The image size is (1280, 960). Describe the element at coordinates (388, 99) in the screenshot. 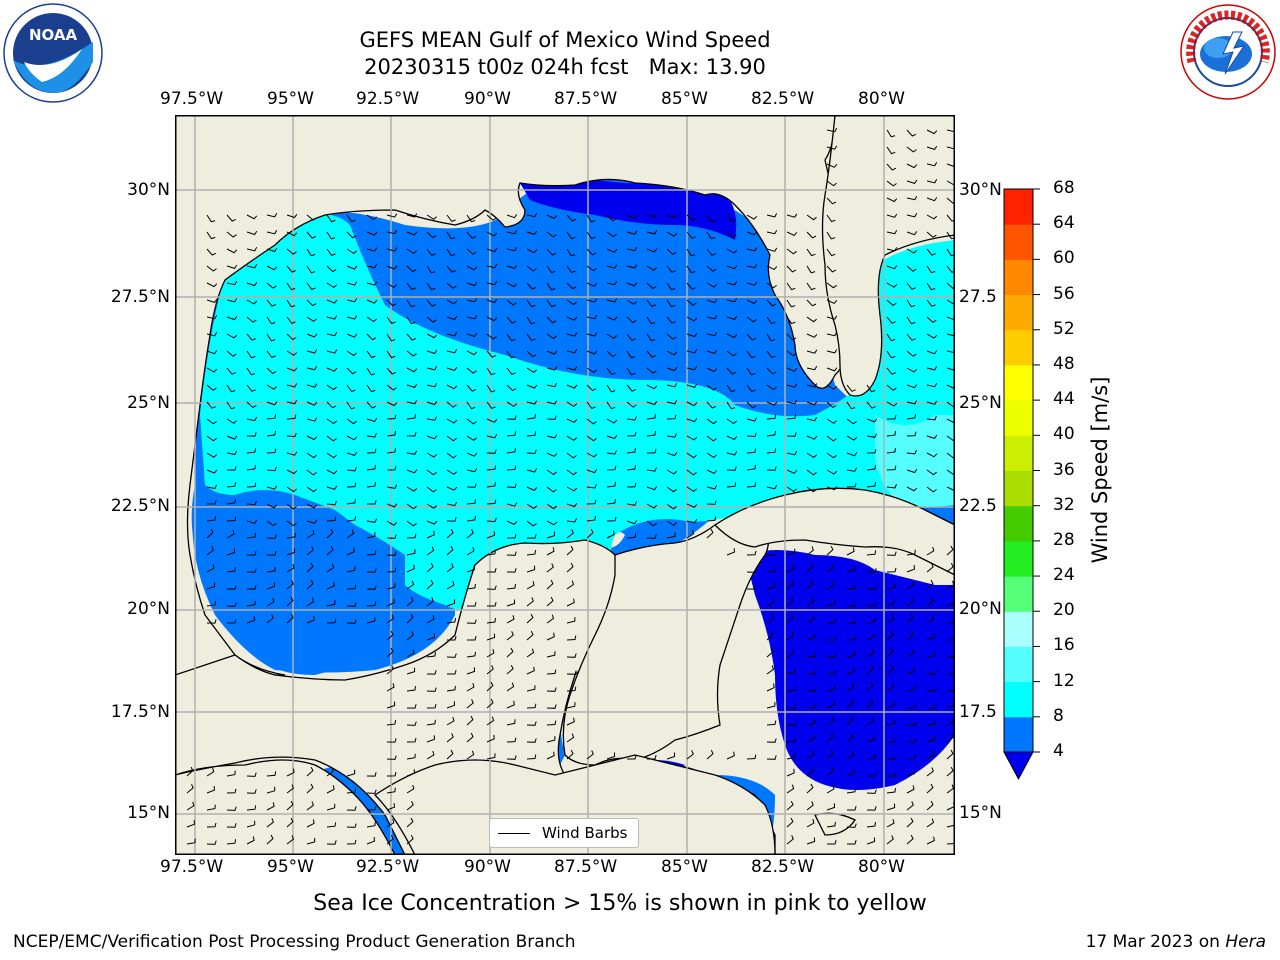

I see `top-lon-label: 92.5°W` at that location.